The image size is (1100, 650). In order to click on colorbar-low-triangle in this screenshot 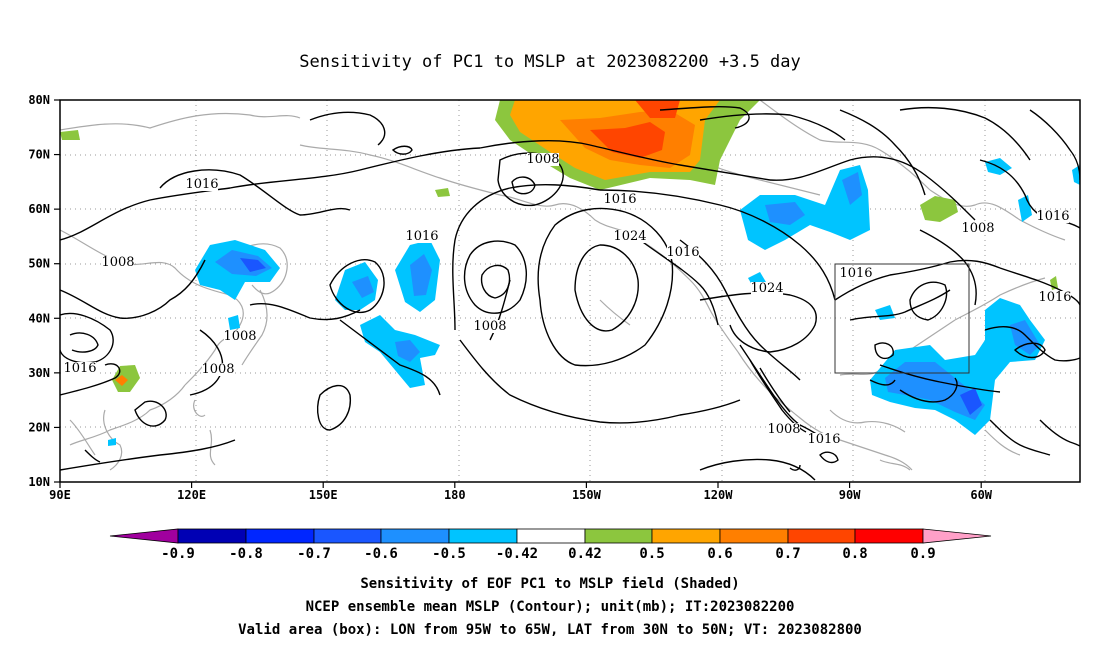, I will do `click(144, 536)`.